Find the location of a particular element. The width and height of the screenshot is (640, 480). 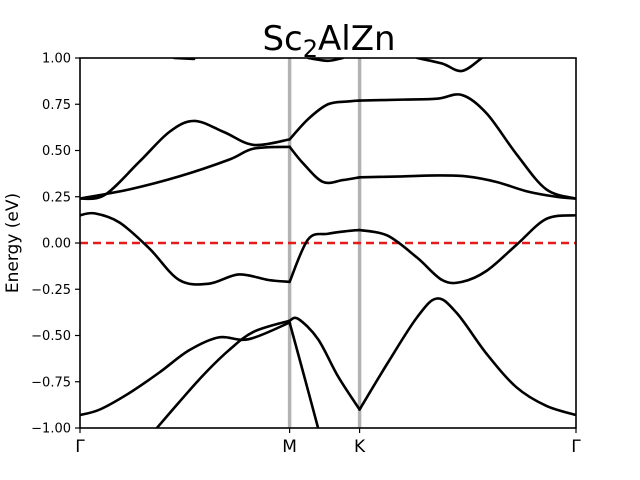

chart-title-subscript: 2 is located at coordinates (310, 49).